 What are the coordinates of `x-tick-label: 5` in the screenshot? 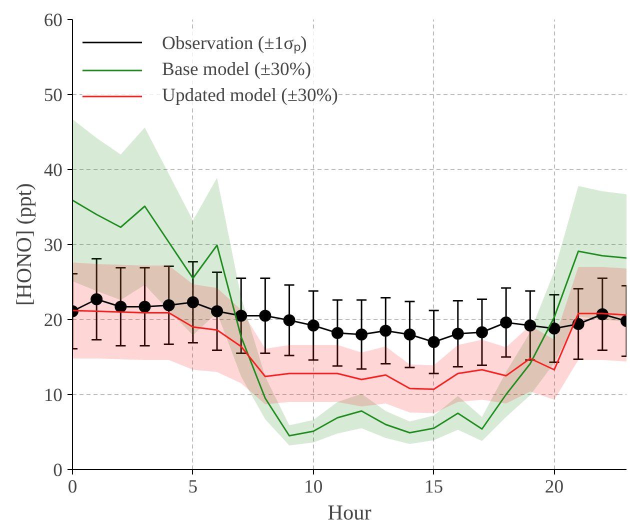 It's located at (193, 487).